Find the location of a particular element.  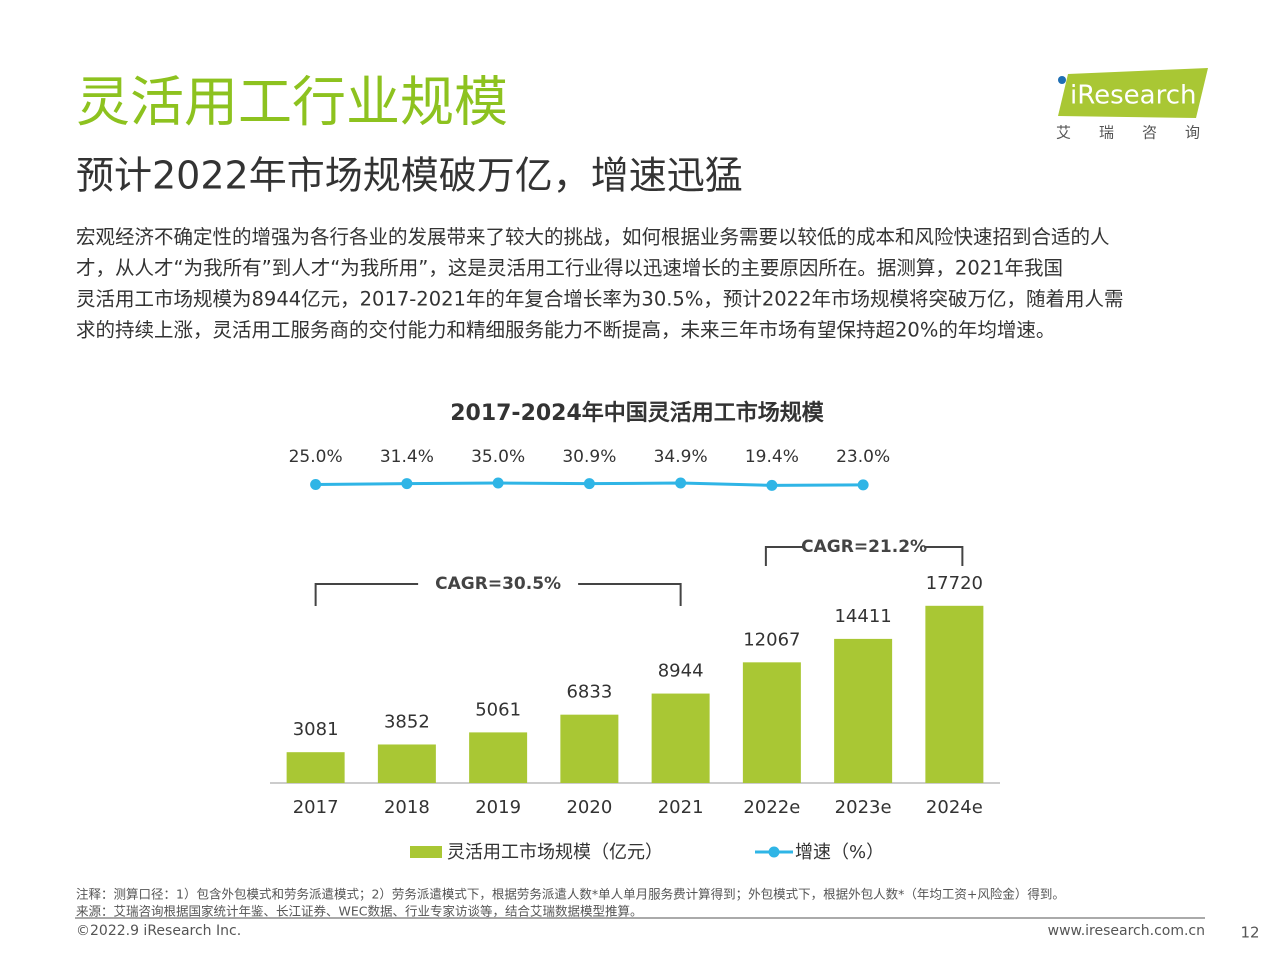

slide-subtitle: 预计2022年市场规模破万亿，增速迅猛 is located at coordinates (409, 176).